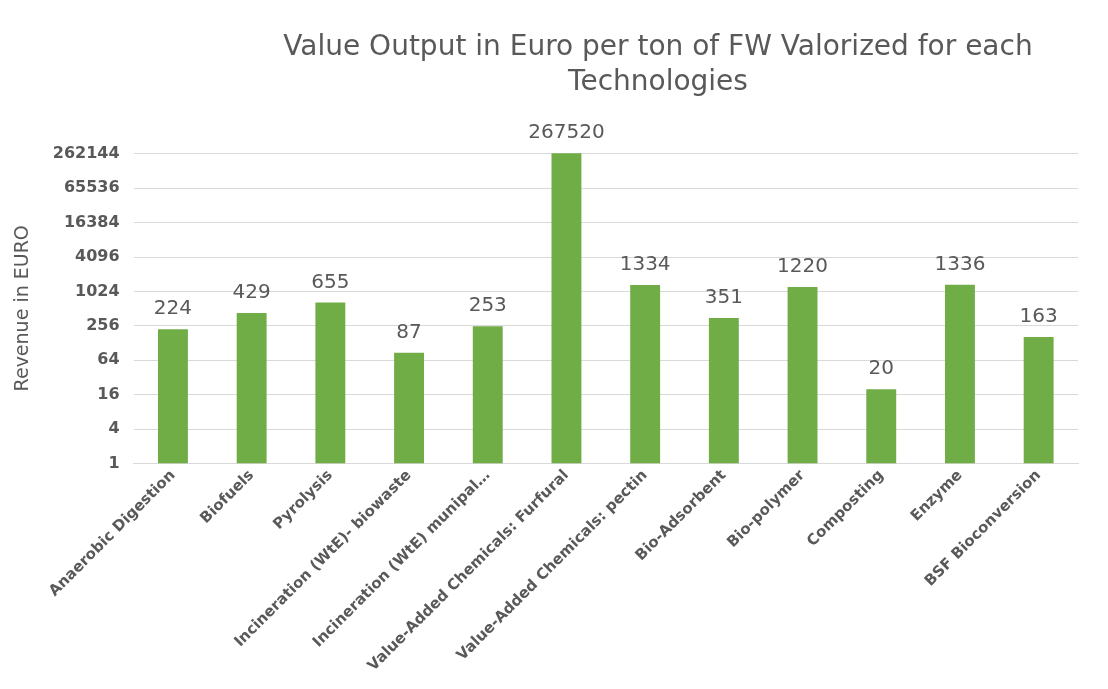  Describe the element at coordinates (723, 296) in the screenshot. I see `data-label: 351` at that location.